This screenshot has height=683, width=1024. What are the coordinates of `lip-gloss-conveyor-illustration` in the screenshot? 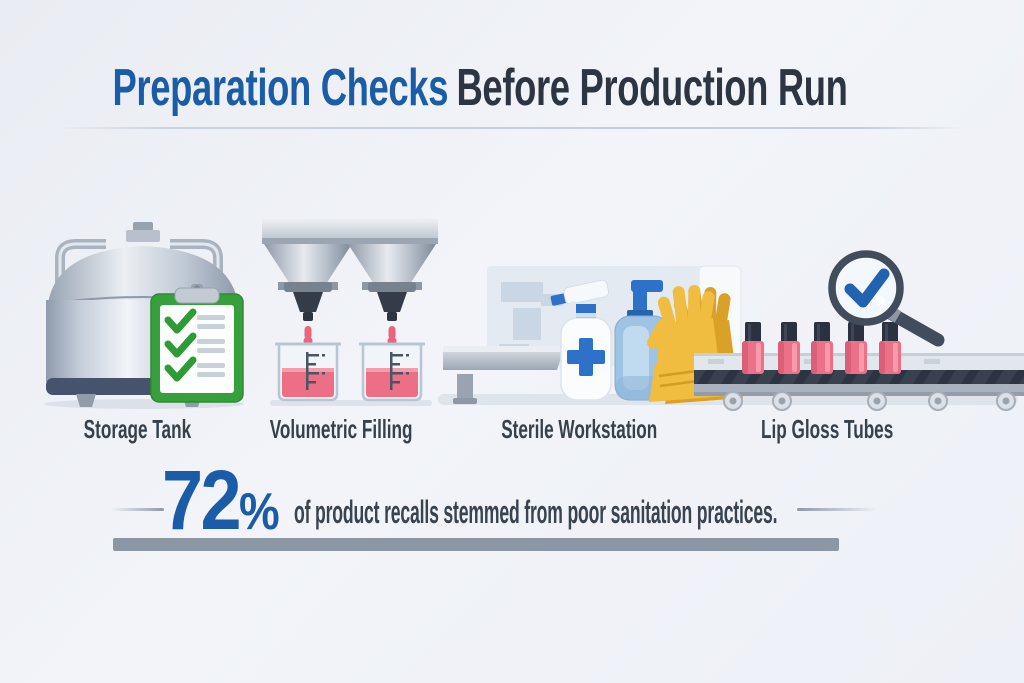 It's located at (859, 366).